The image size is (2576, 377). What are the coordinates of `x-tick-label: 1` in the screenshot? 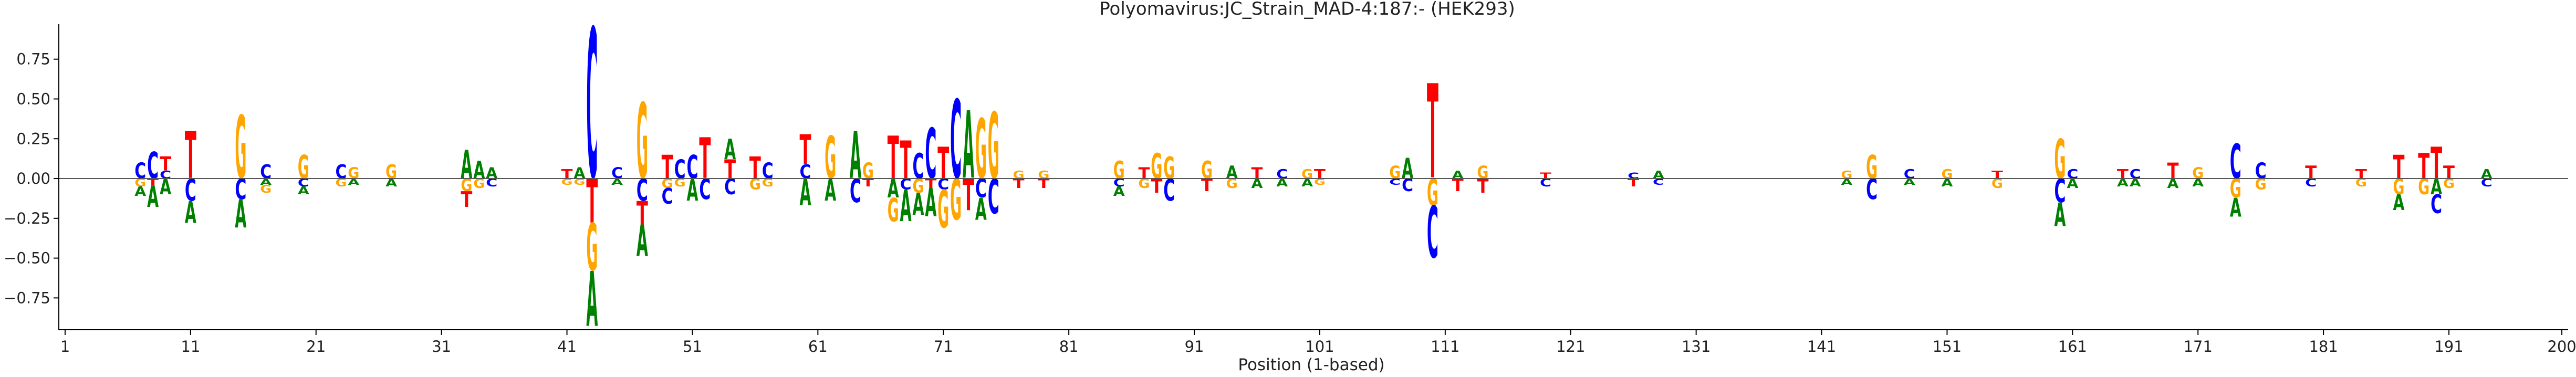 It's located at (65, 346).